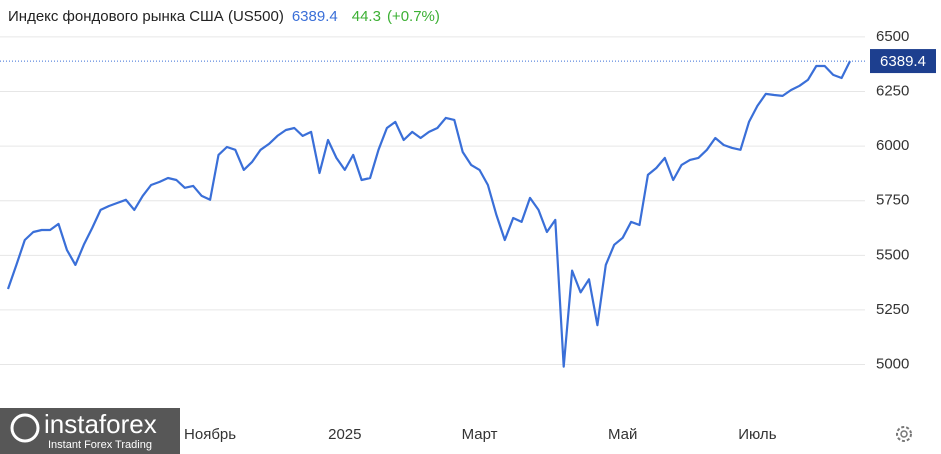 This screenshot has width=941, height=454. What do you see at coordinates (622, 434) in the screenshot?
I see `x-tick-label: Май` at bounding box center [622, 434].